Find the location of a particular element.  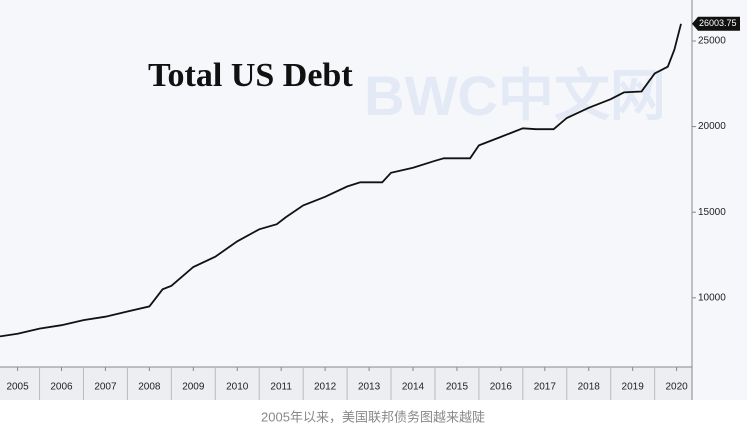

x-tick-label: 2008 is located at coordinates (149, 387).